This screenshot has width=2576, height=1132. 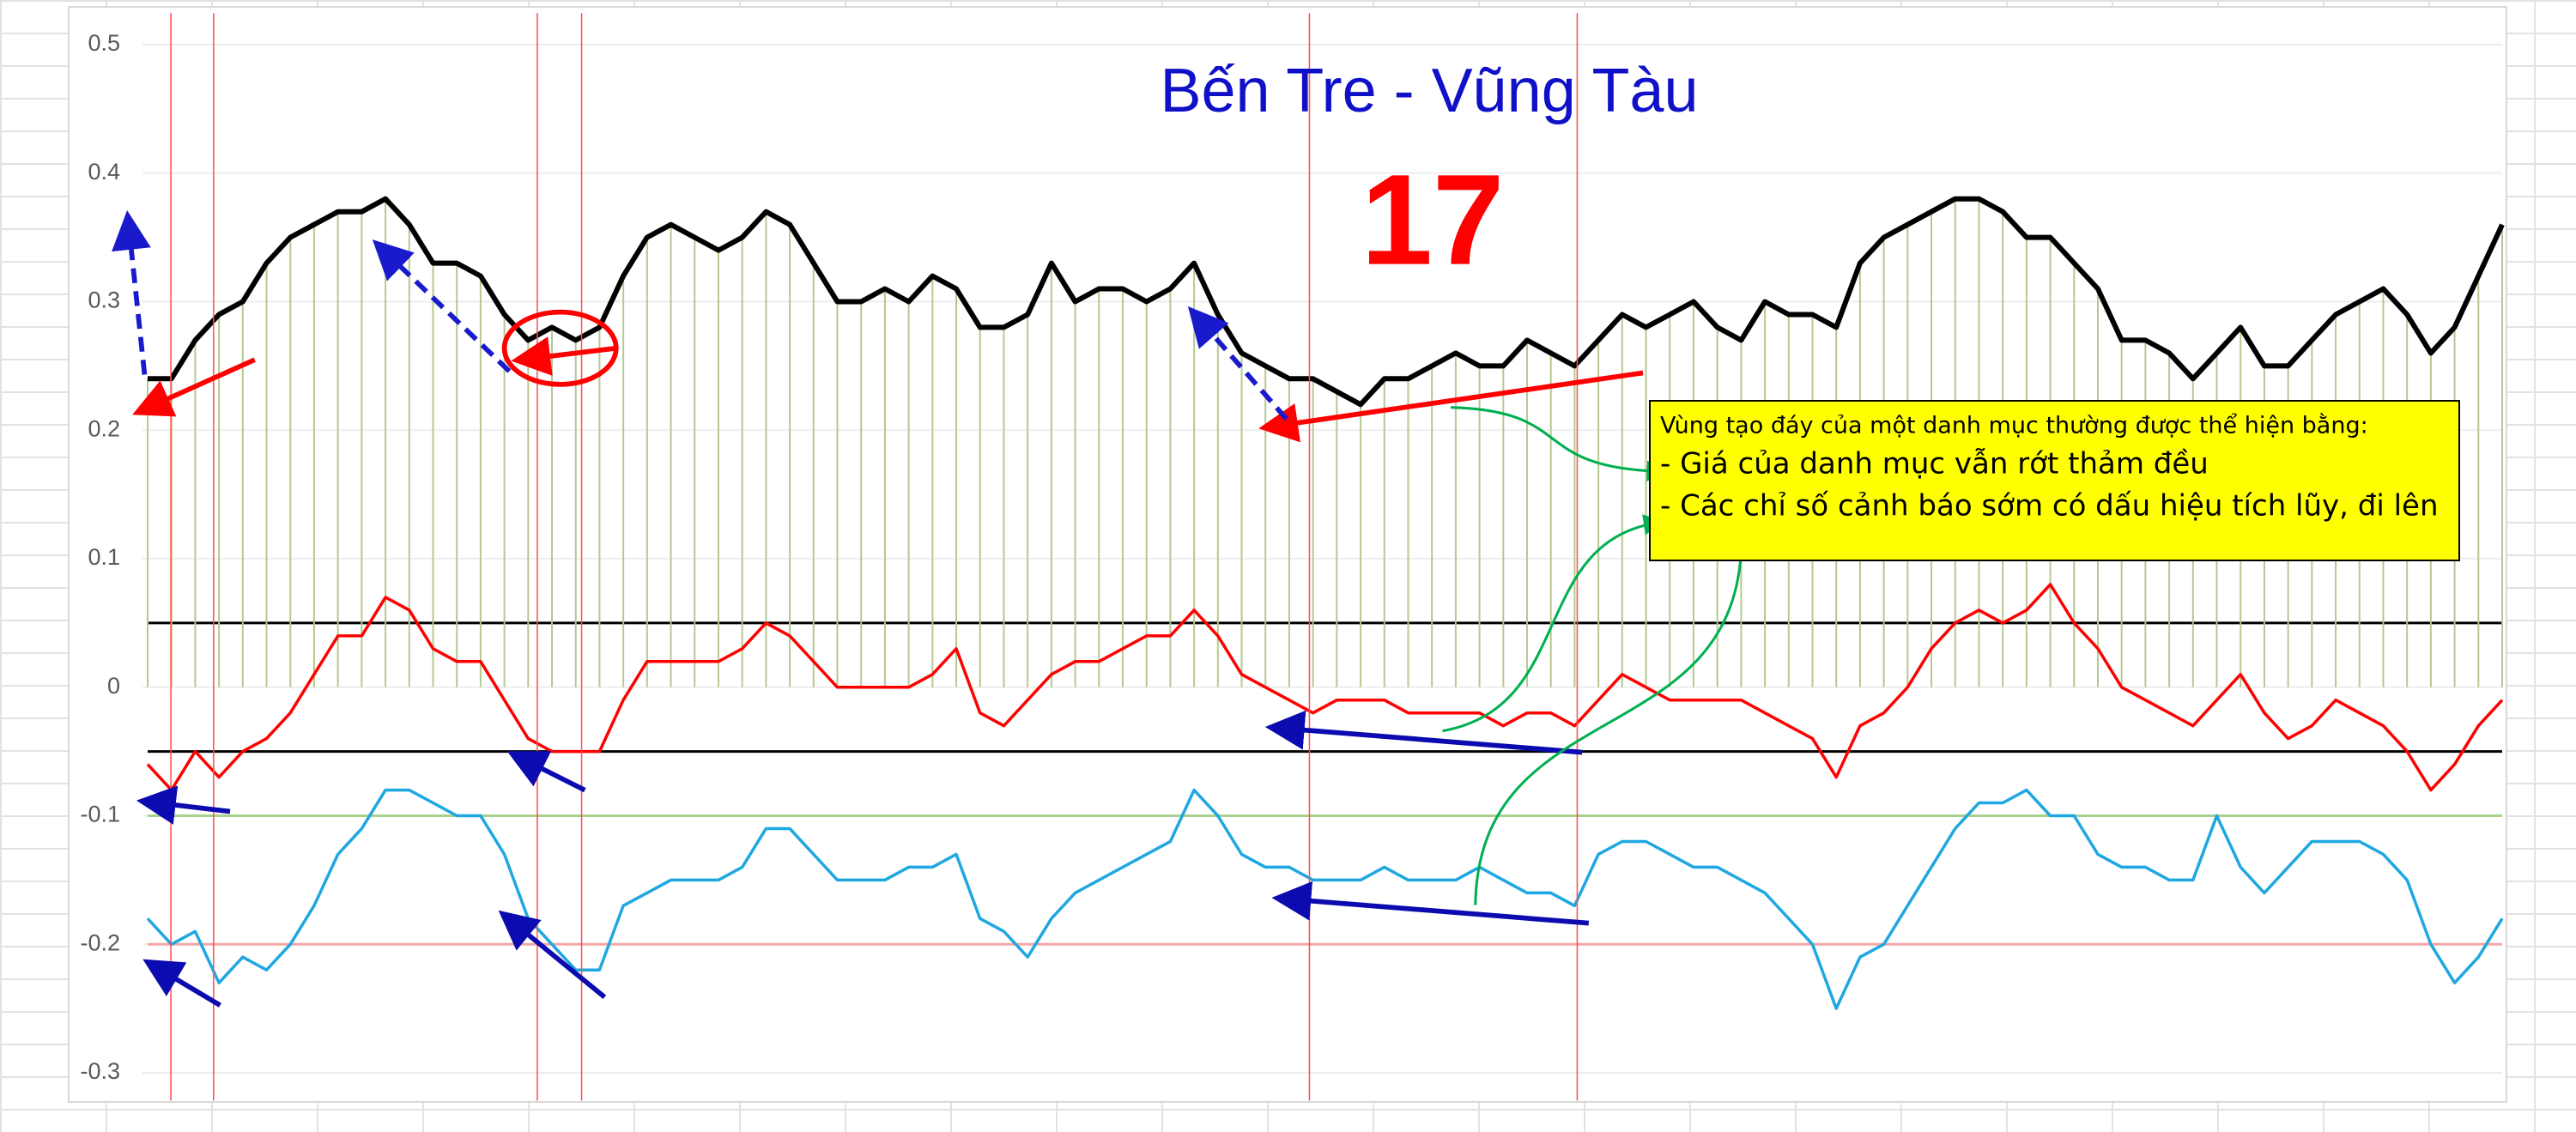 I want to click on note-background, so click(x=2054, y=481).